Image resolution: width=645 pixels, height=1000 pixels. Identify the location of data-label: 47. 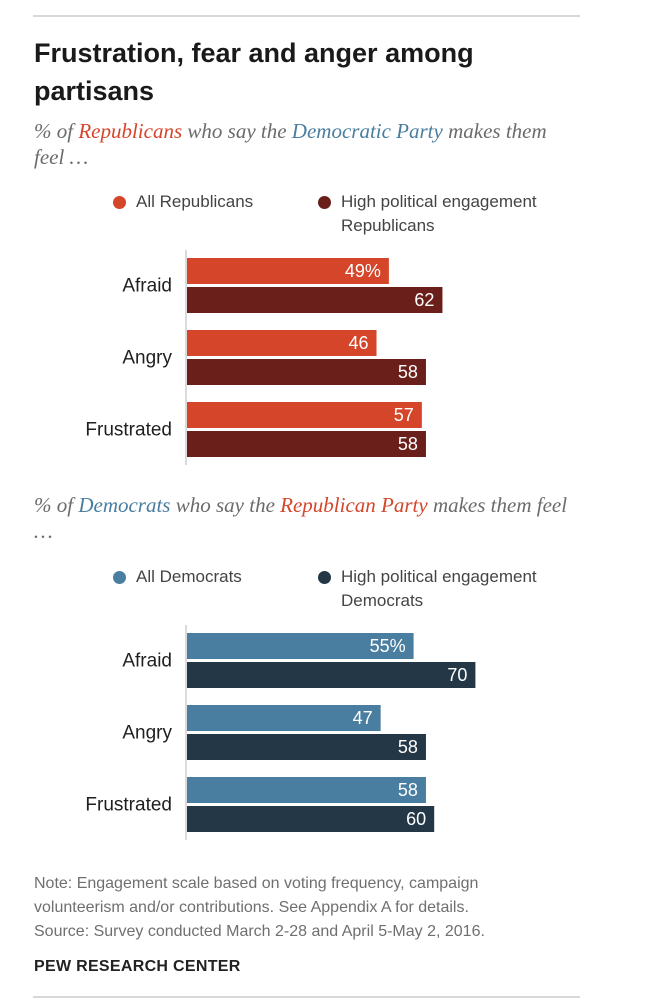
(363, 718).